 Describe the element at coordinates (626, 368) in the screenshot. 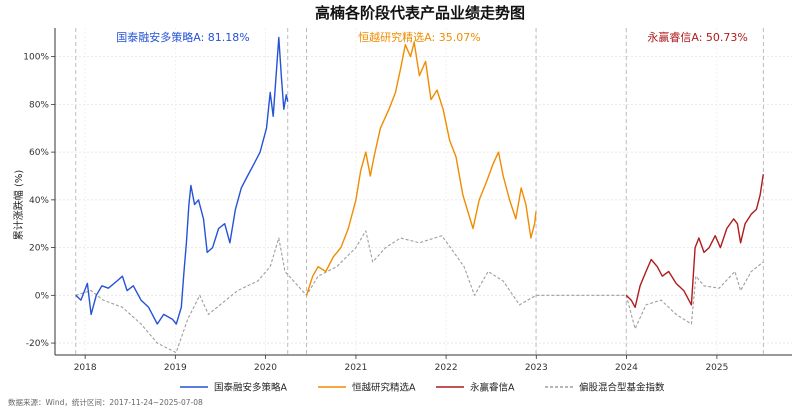

I see `x-tick-label-6: 2024` at that location.